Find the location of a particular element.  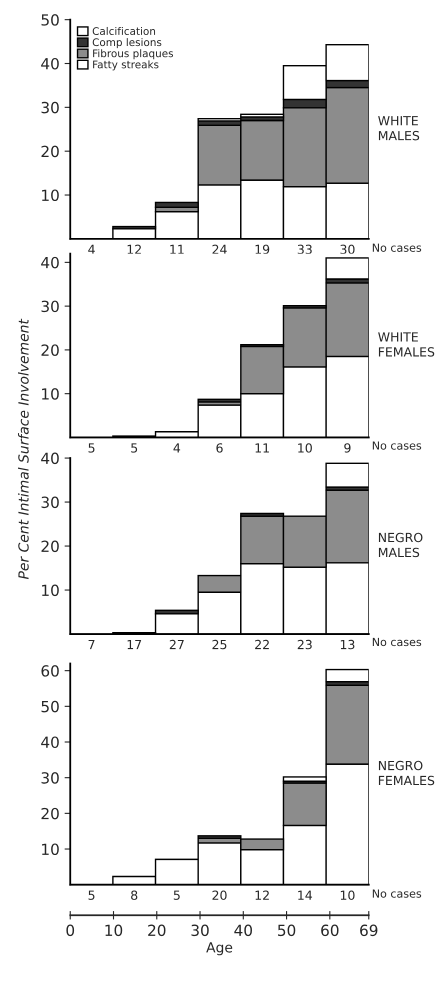

x-tick-label: 24 is located at coordinates (219, 249).